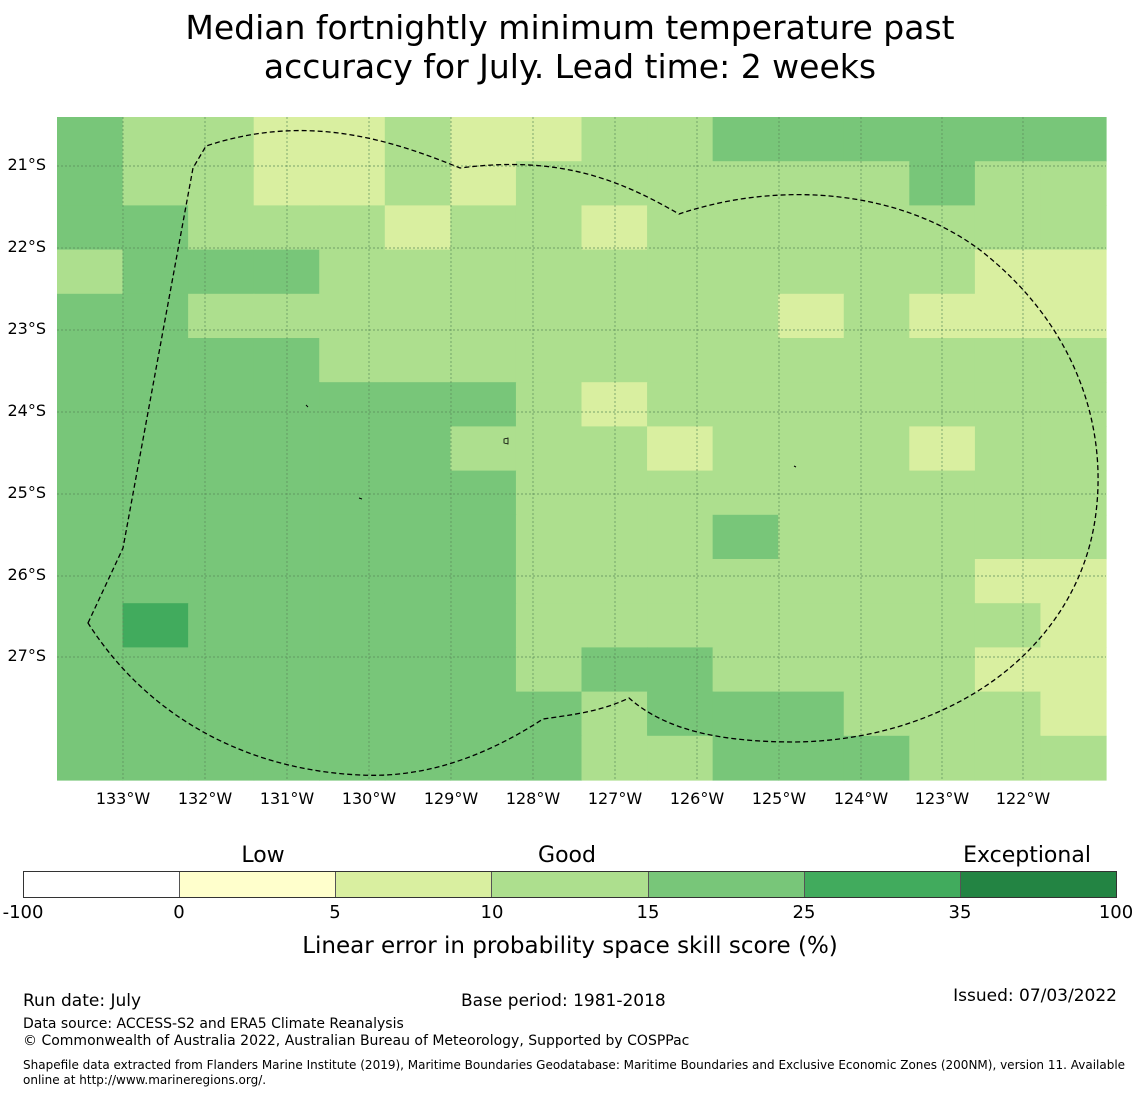 Image resolution: width=1140 pixels, height=1095 pixels. Describe the element at coordinates (23, 912) in the screenshot. I see `colorbar-tick: -100` at that location.